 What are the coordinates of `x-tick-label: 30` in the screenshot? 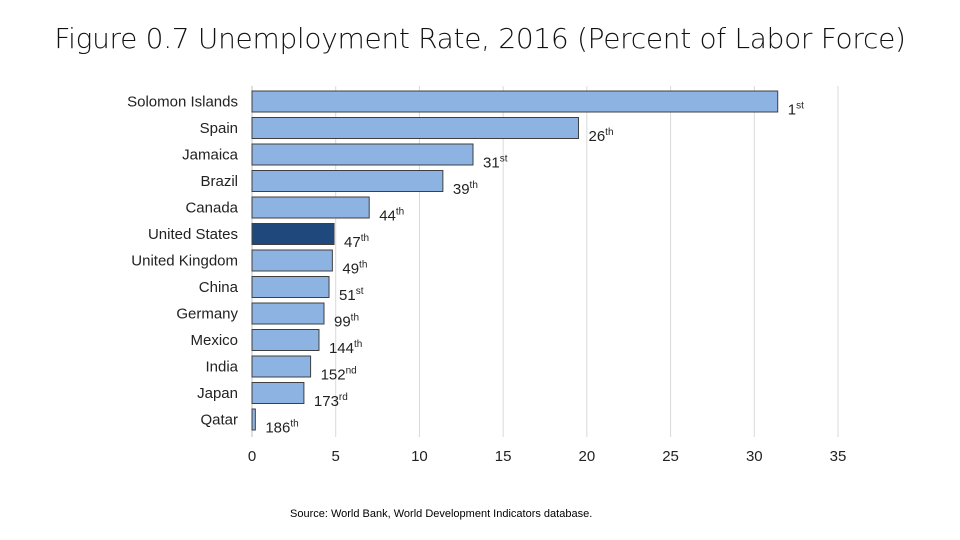 It's located at (754, 456).